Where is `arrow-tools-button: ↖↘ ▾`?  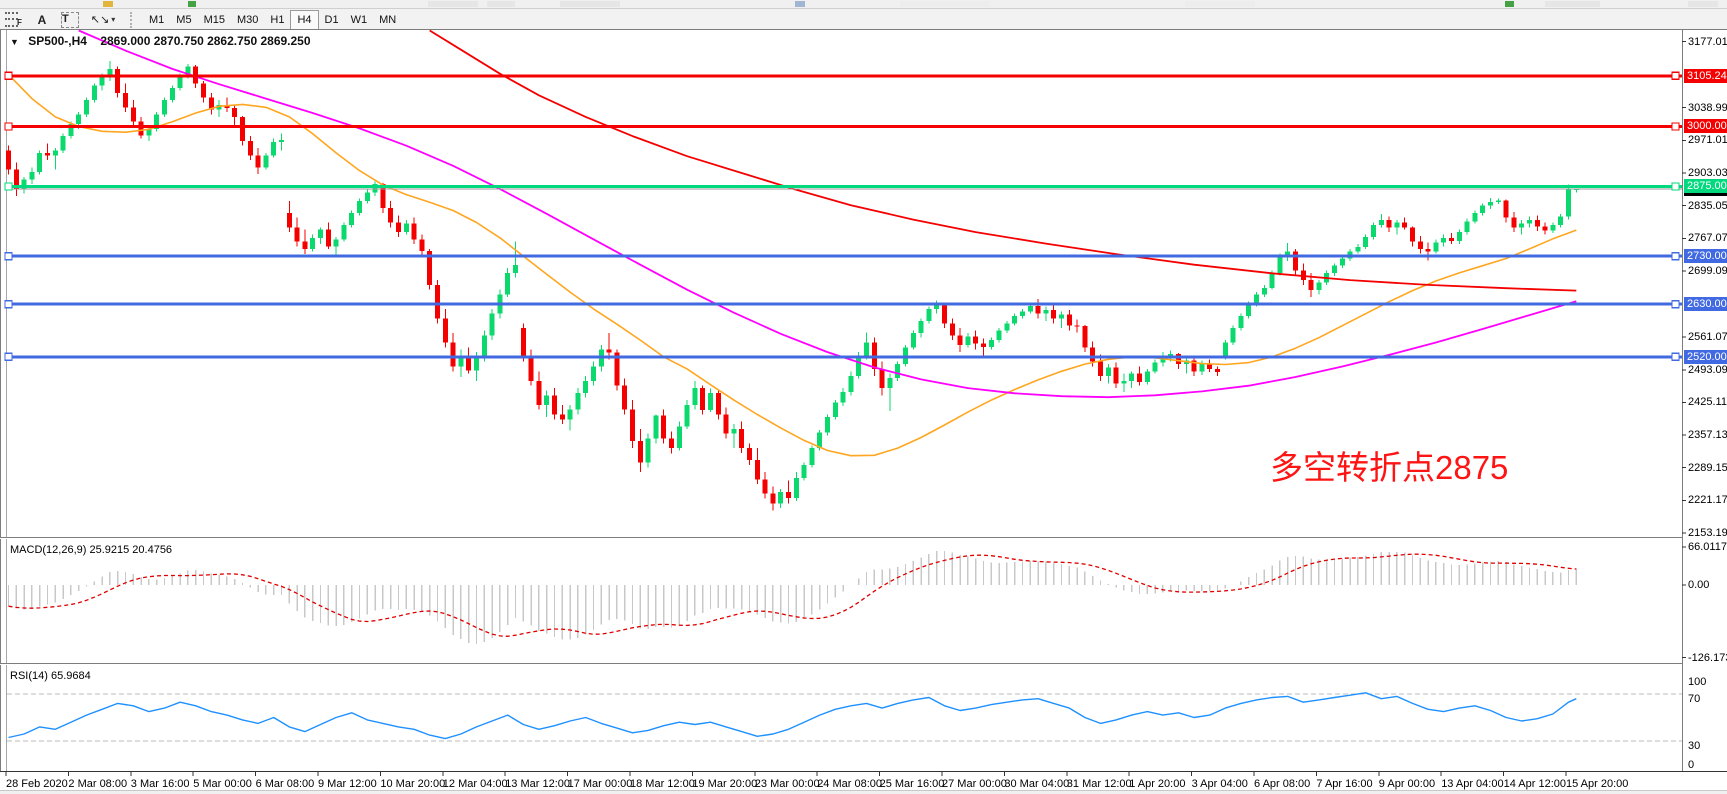 arrow-tools-button: ↖↘ ▾ is located at coordinates (103, 20).